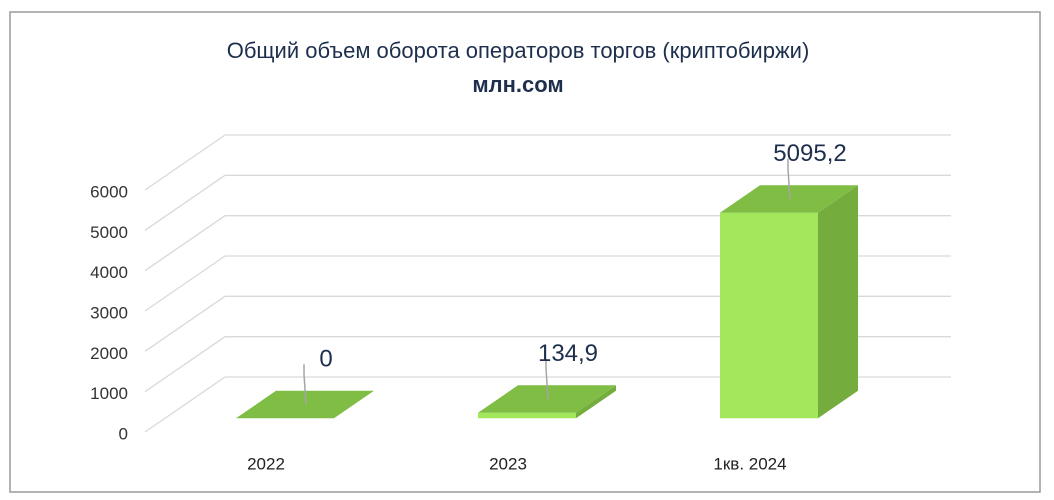 The image size is (1054, 500). I want to click on y-tick-label: 2000, so click(109, 353).